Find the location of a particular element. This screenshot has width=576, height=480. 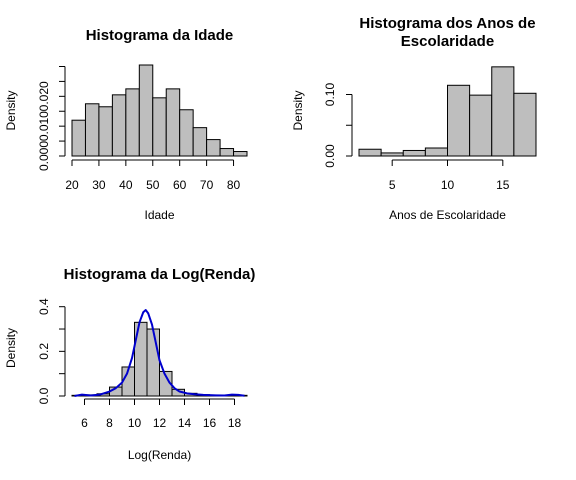

x-tick-label: 60 is located at coordinates (180, 185).